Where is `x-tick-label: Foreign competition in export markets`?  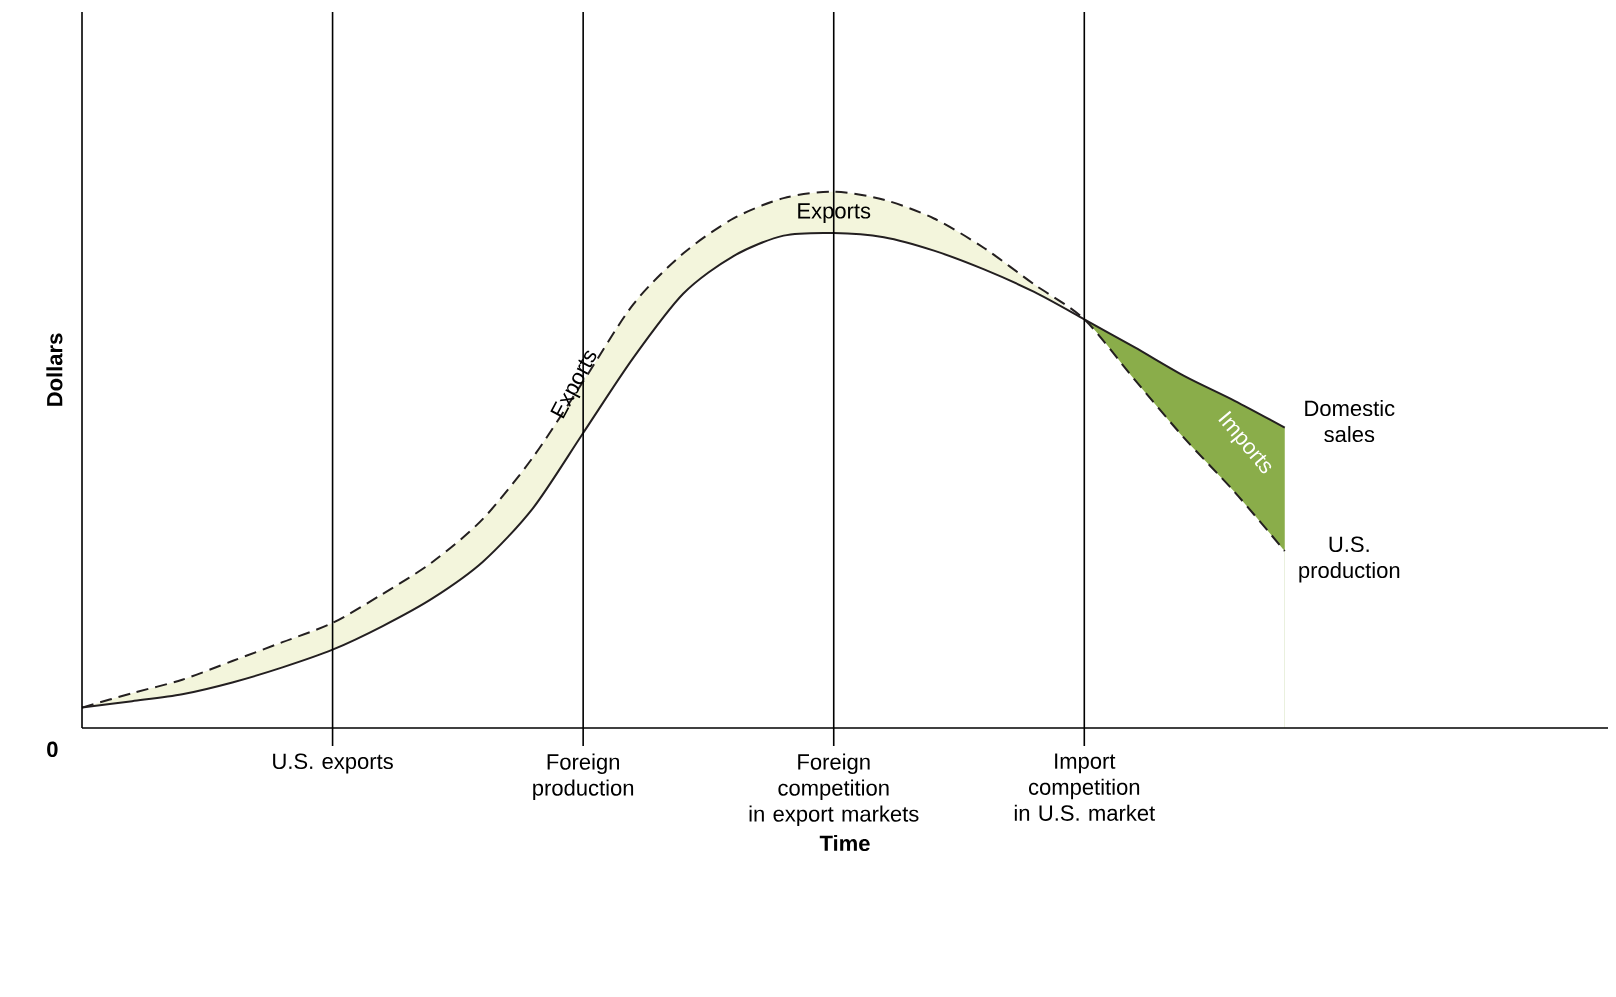 x-tick-label: Foreign competition in export markets is located at coordinates (834, 790).